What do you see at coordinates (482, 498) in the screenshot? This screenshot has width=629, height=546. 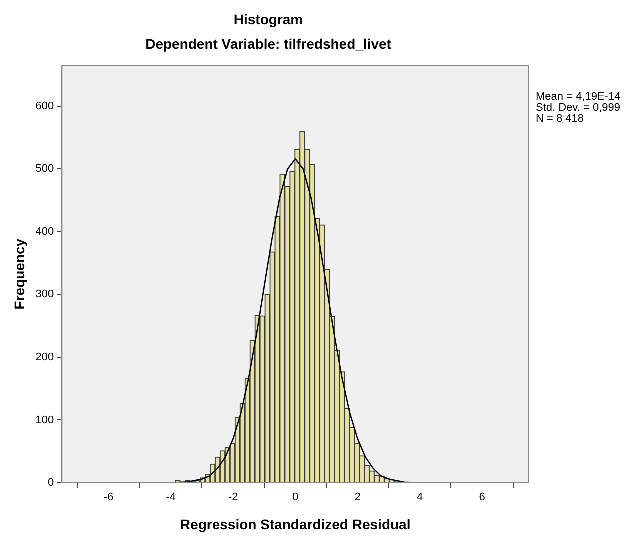 I see `x-tick-label: 6` at bounding box center [482, 498].